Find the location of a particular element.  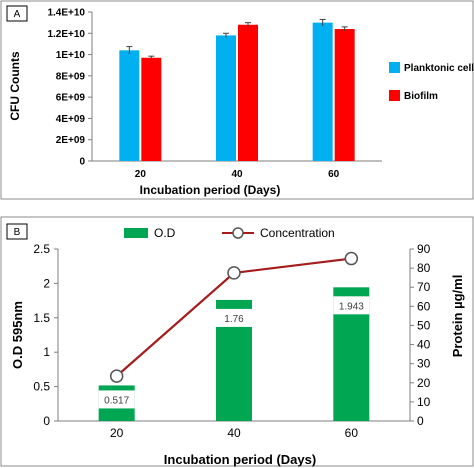

panel-b-tag: B is located at coordinates (17, 232).